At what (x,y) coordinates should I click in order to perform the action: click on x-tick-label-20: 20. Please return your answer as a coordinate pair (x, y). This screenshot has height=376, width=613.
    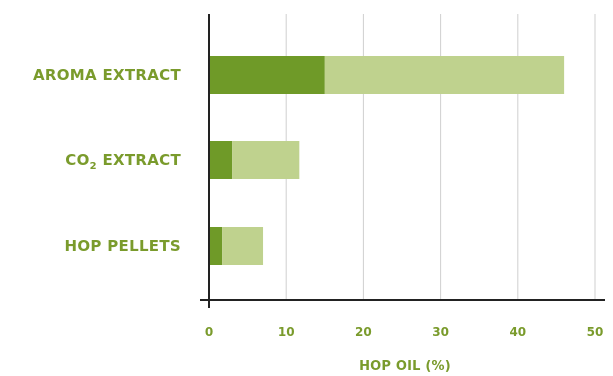
    Looking at the image, I should click on (363, 332).